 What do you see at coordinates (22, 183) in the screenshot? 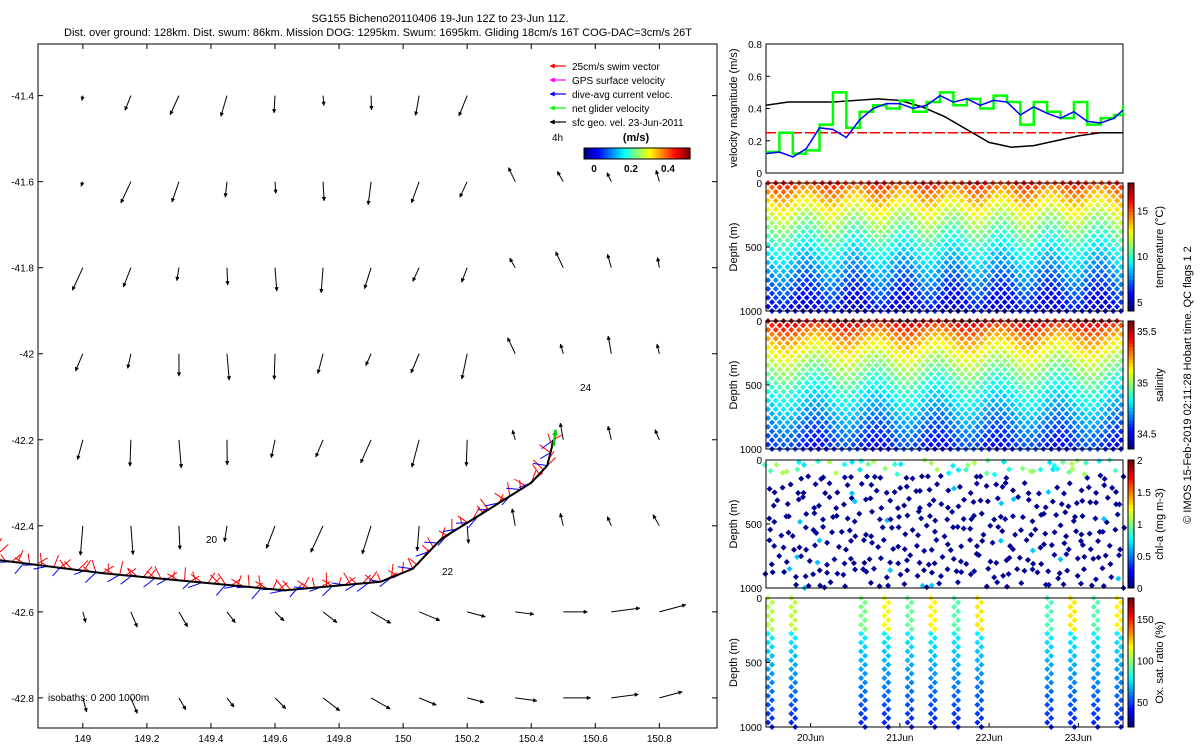
I see `map-ytick-label: -41.6` at bounding box center [22, 183].